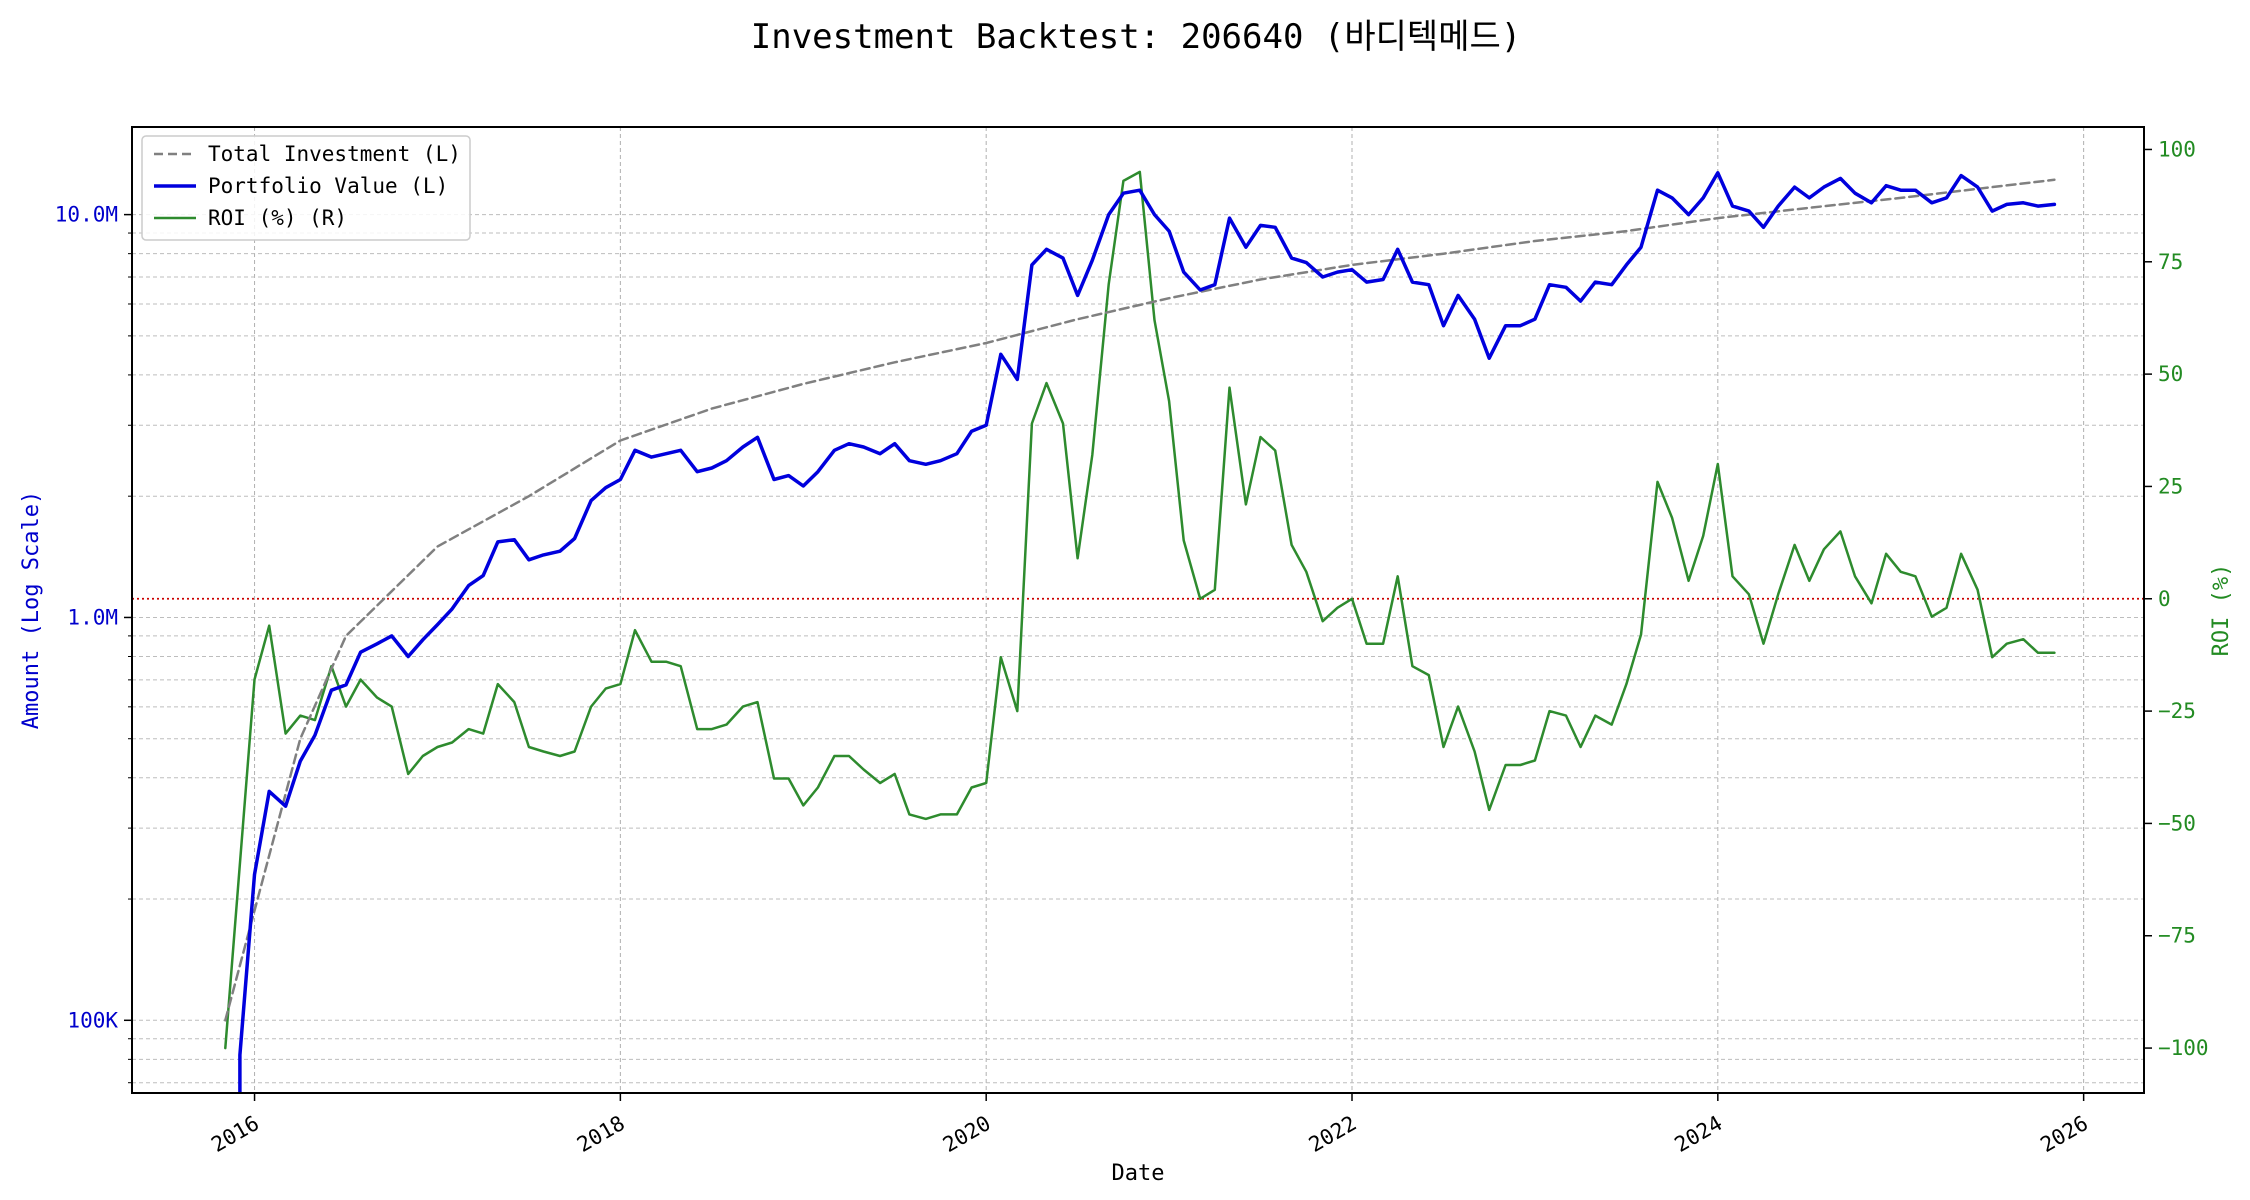 Image resolution: width=2250 pixels, height=1200 pixels. Describe the element at coordinates (92, 617) in the screenshot. I see `y-left-tick-label: 1.0M` at that location.